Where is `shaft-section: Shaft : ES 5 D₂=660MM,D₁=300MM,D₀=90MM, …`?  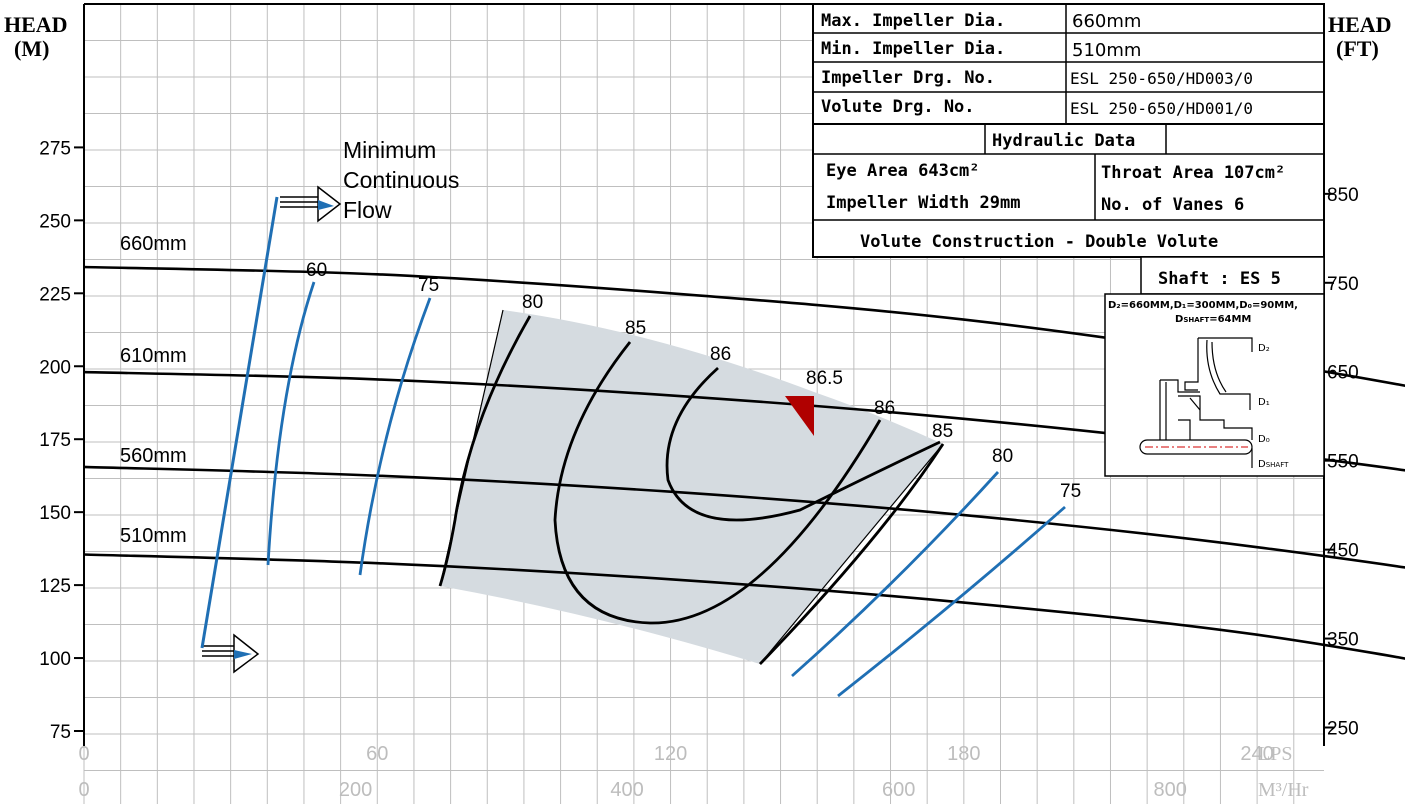 shaft-section: Shaft : ES 5 D₂=660MM,D₁=300MM,D₀=90MM, … is located at coordinates (1214, 366).